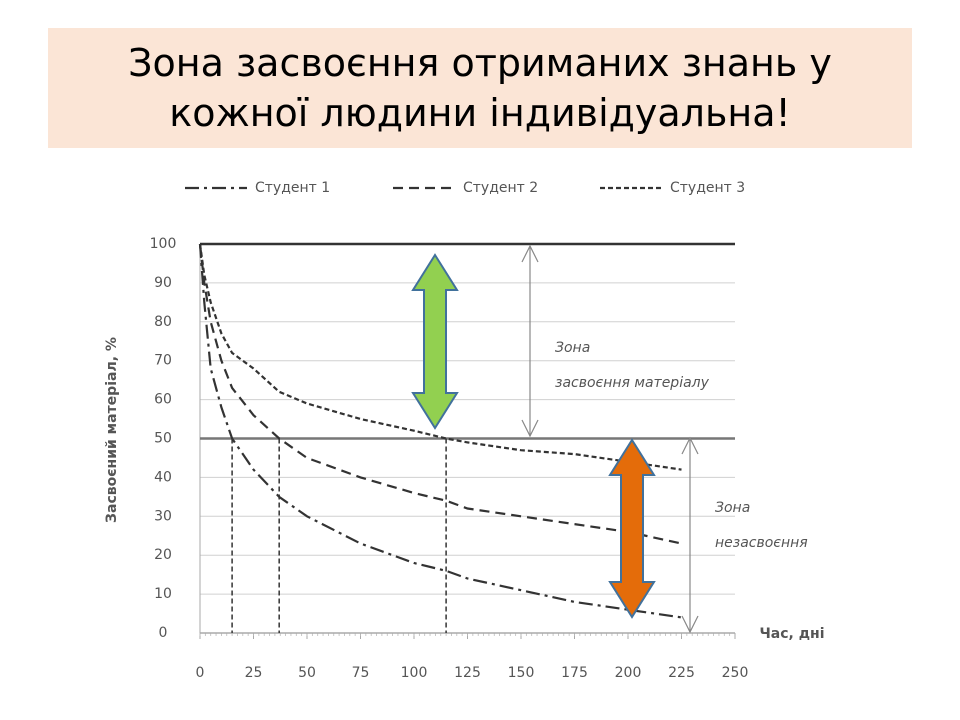 The image size is (960, 720). What do you see at coordinates (435, 341) in the screenshot?
I see `green-arrow` at bounding box center [435, 341].